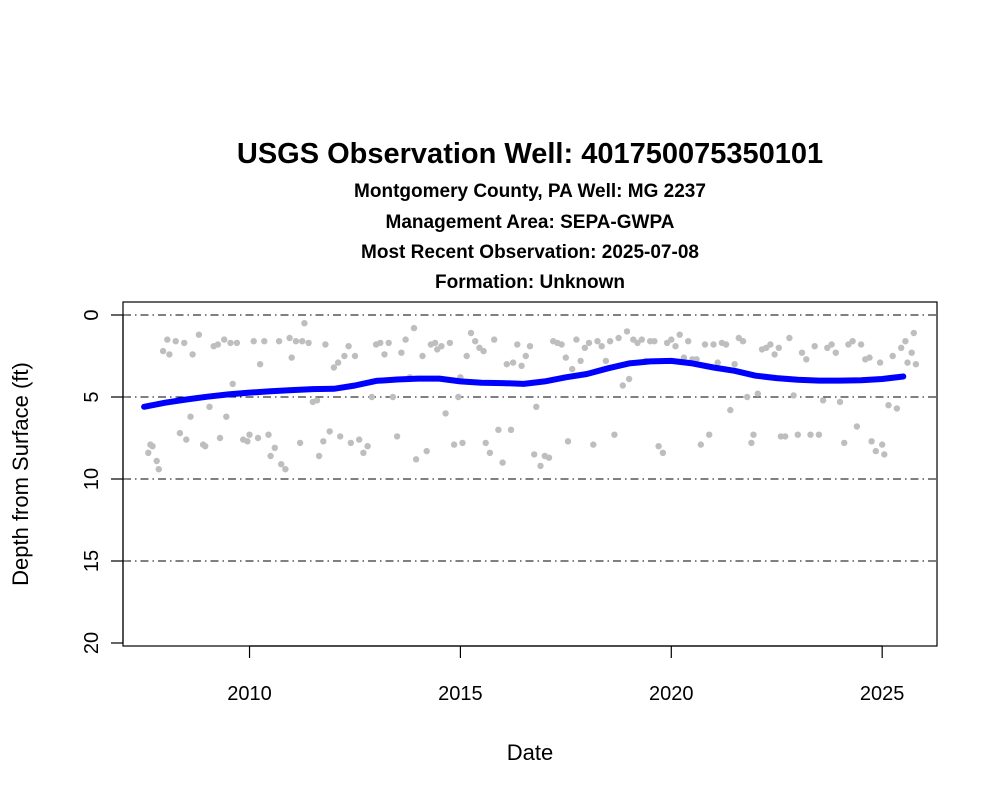 The height and width of the screenshot is (800, 1000). What do you see at coordinates (530, 752) in the screenshot?
I see `x-axis-label: Date` at bounding box center [530, 752].